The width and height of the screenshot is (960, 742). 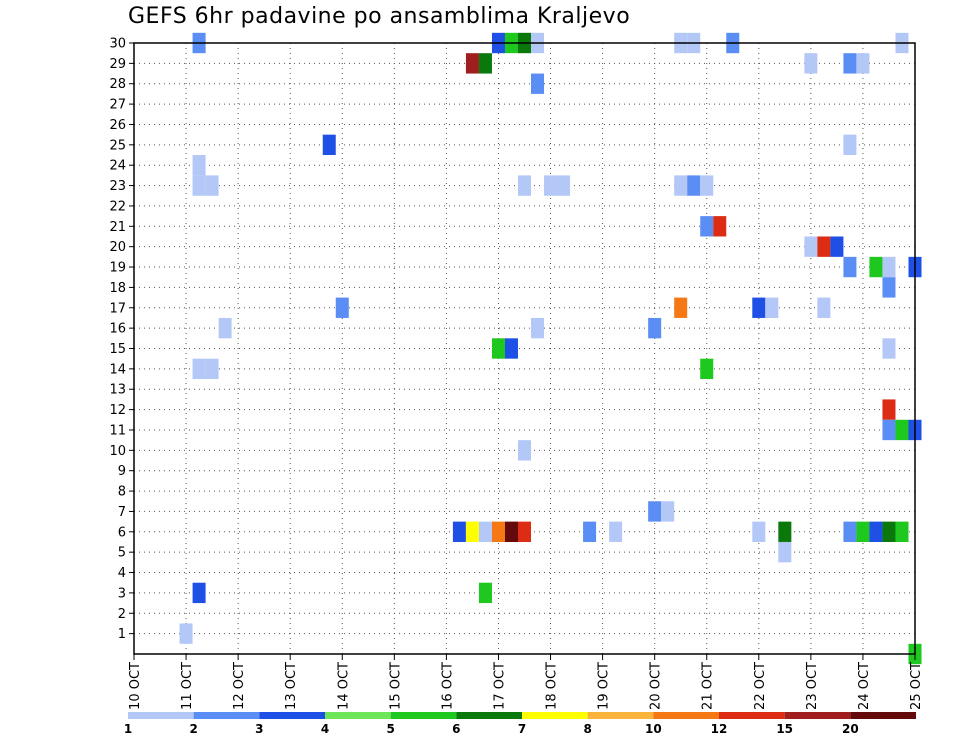 What do you see at coordinates (760, 686) in the screenshot?
I see `x-tick-label: 22 OCT` at bounding box center [760, 686].